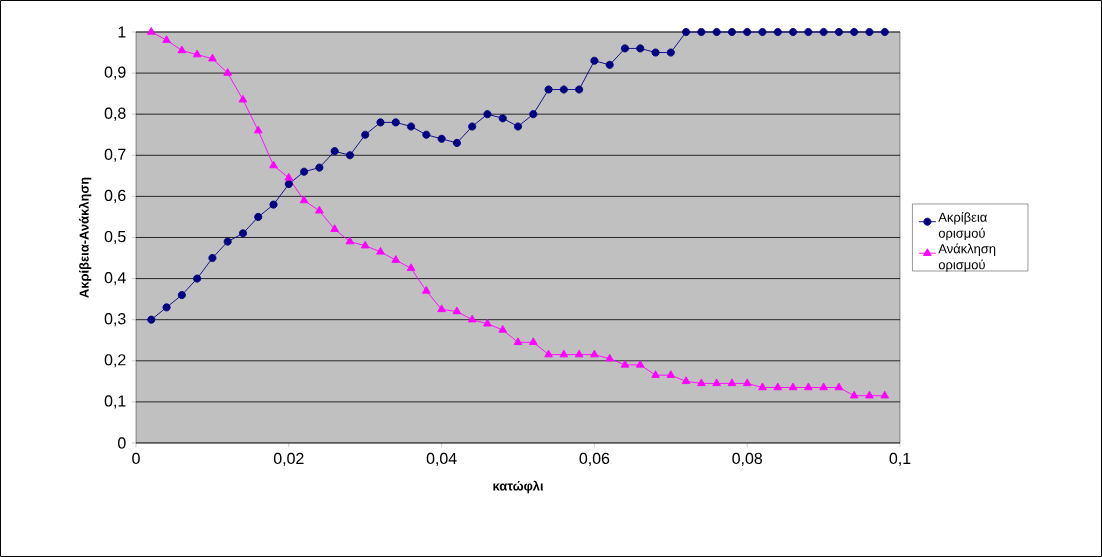  Describe the element at coordinates (441, 459) in the screenshot. I see `x-tick-label: 0,04` at that location.